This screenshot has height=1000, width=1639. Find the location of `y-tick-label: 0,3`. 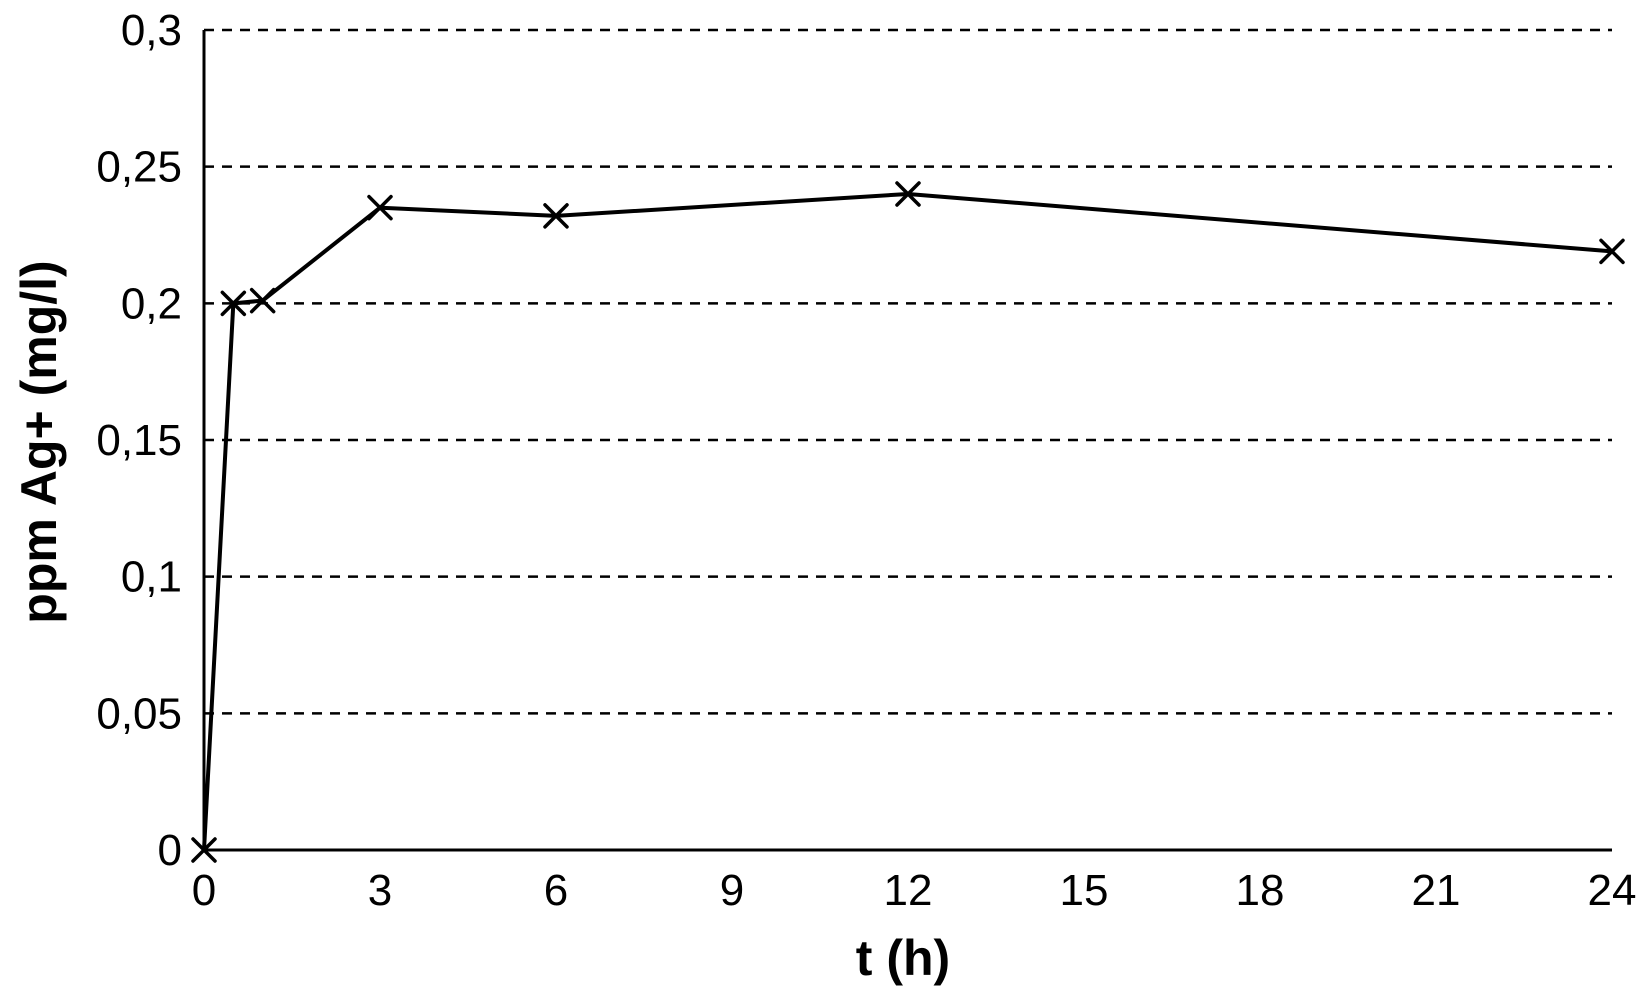

y-tick-label: 0,3 is located at coordinates (151, 30).